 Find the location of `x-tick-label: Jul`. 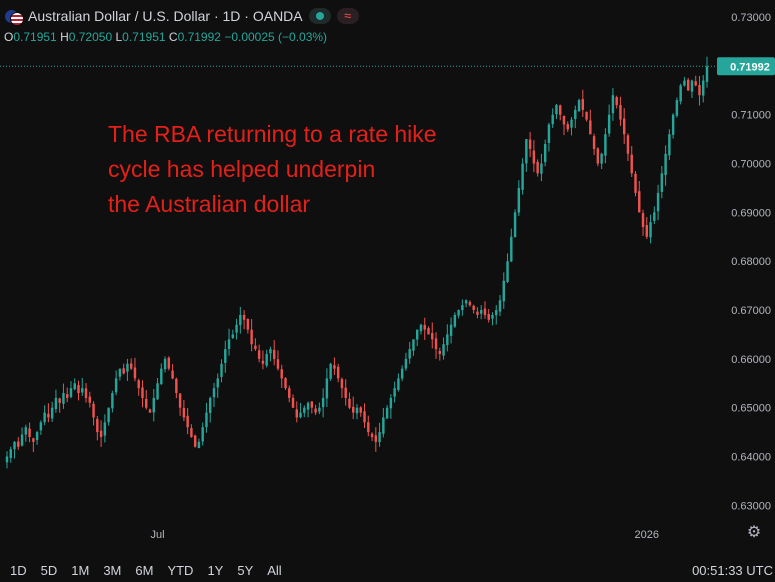

x-tick-label: Jul is located at coordinates (158, 535).